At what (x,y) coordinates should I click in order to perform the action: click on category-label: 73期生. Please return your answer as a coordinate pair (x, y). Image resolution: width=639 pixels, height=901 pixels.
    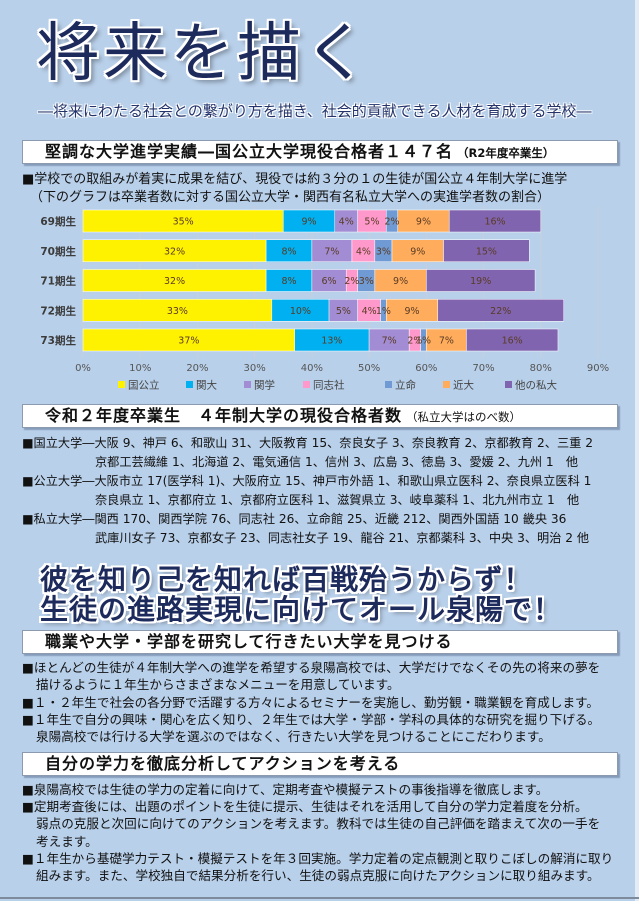
    Looking at the image, I should click on (58, 340).